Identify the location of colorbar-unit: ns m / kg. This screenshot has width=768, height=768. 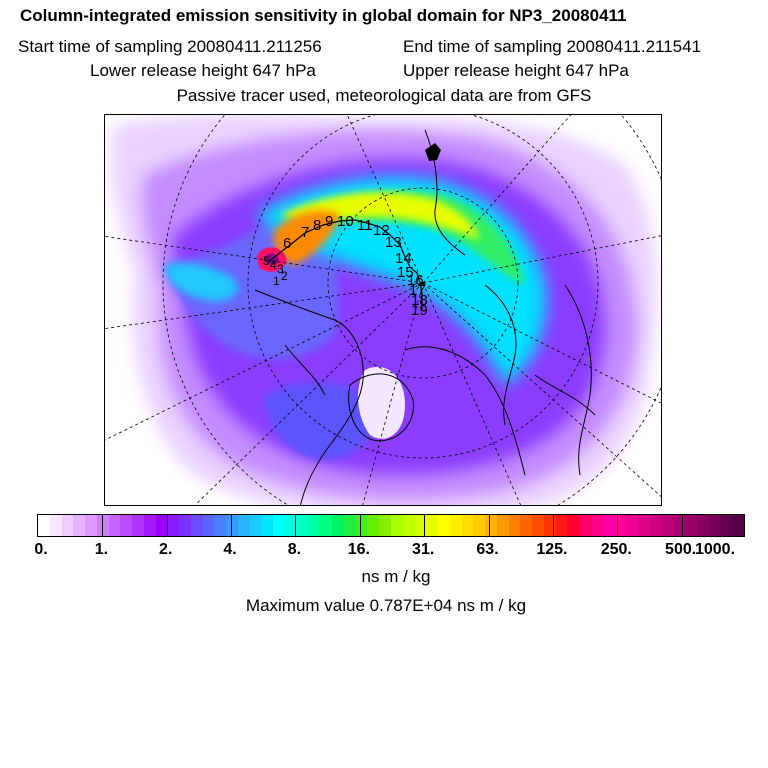
(396, 576).